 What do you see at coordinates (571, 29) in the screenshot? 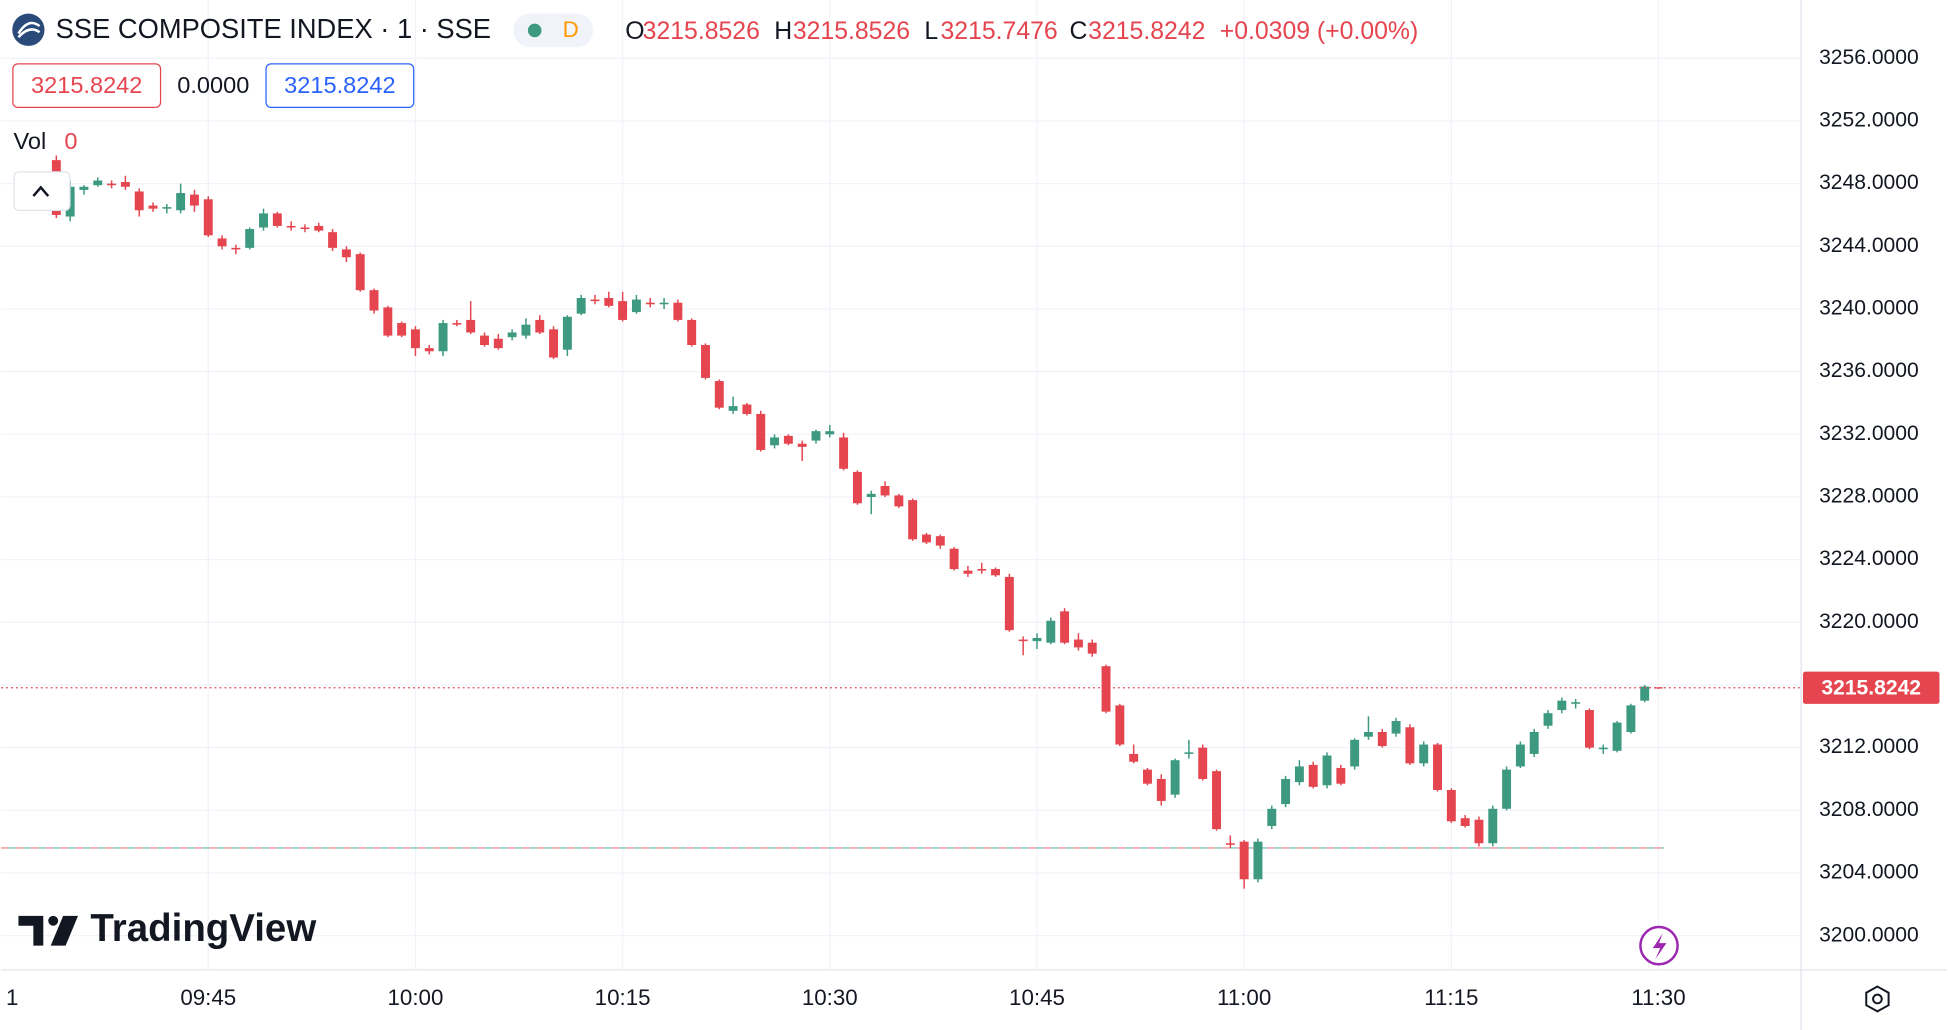
I see `delay-badge: D` at bounding box center [571, 29].